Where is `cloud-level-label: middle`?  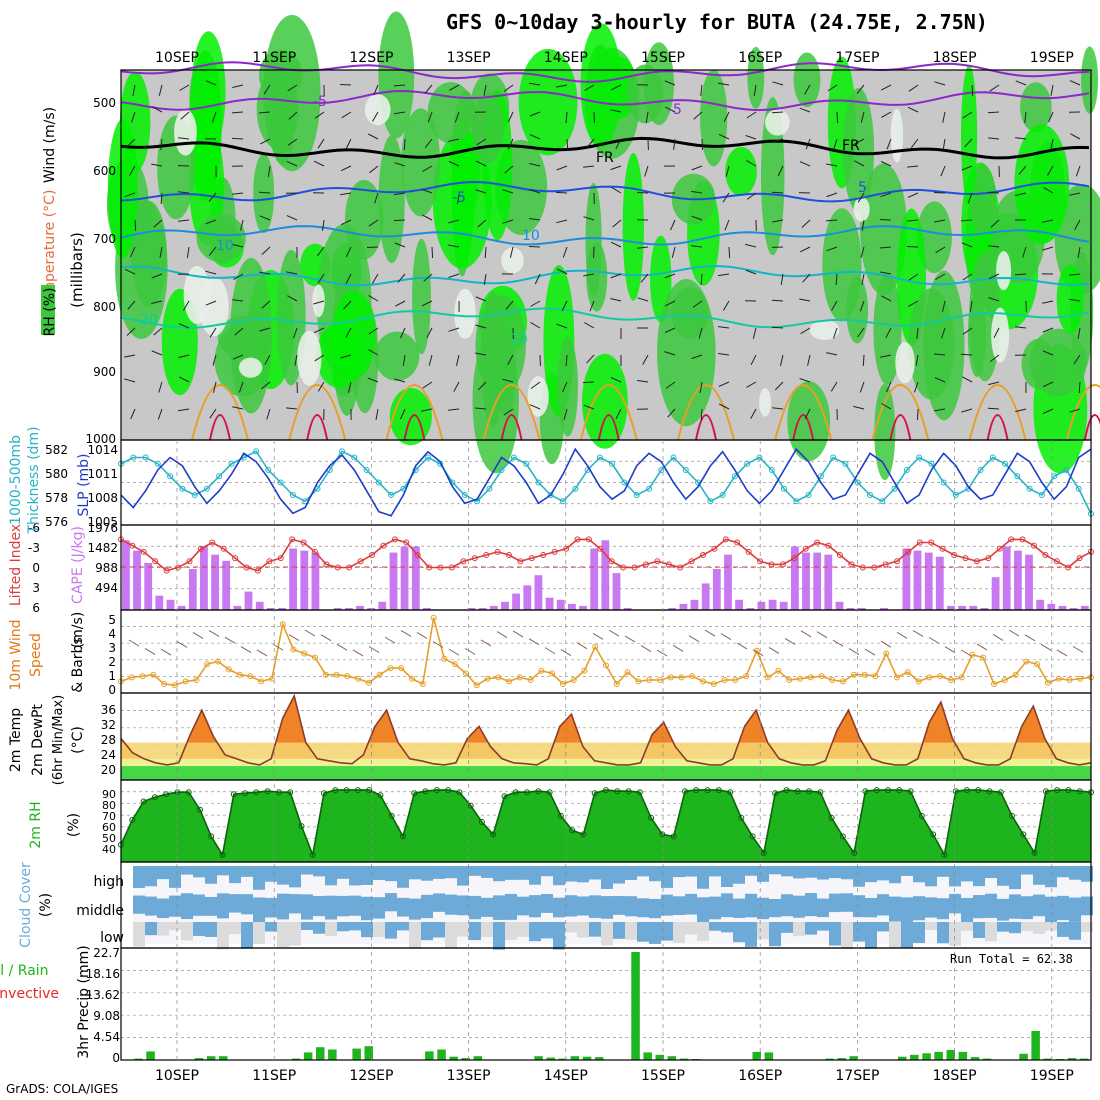 cloud-level-label: middle is located at coordinates (100, 911).